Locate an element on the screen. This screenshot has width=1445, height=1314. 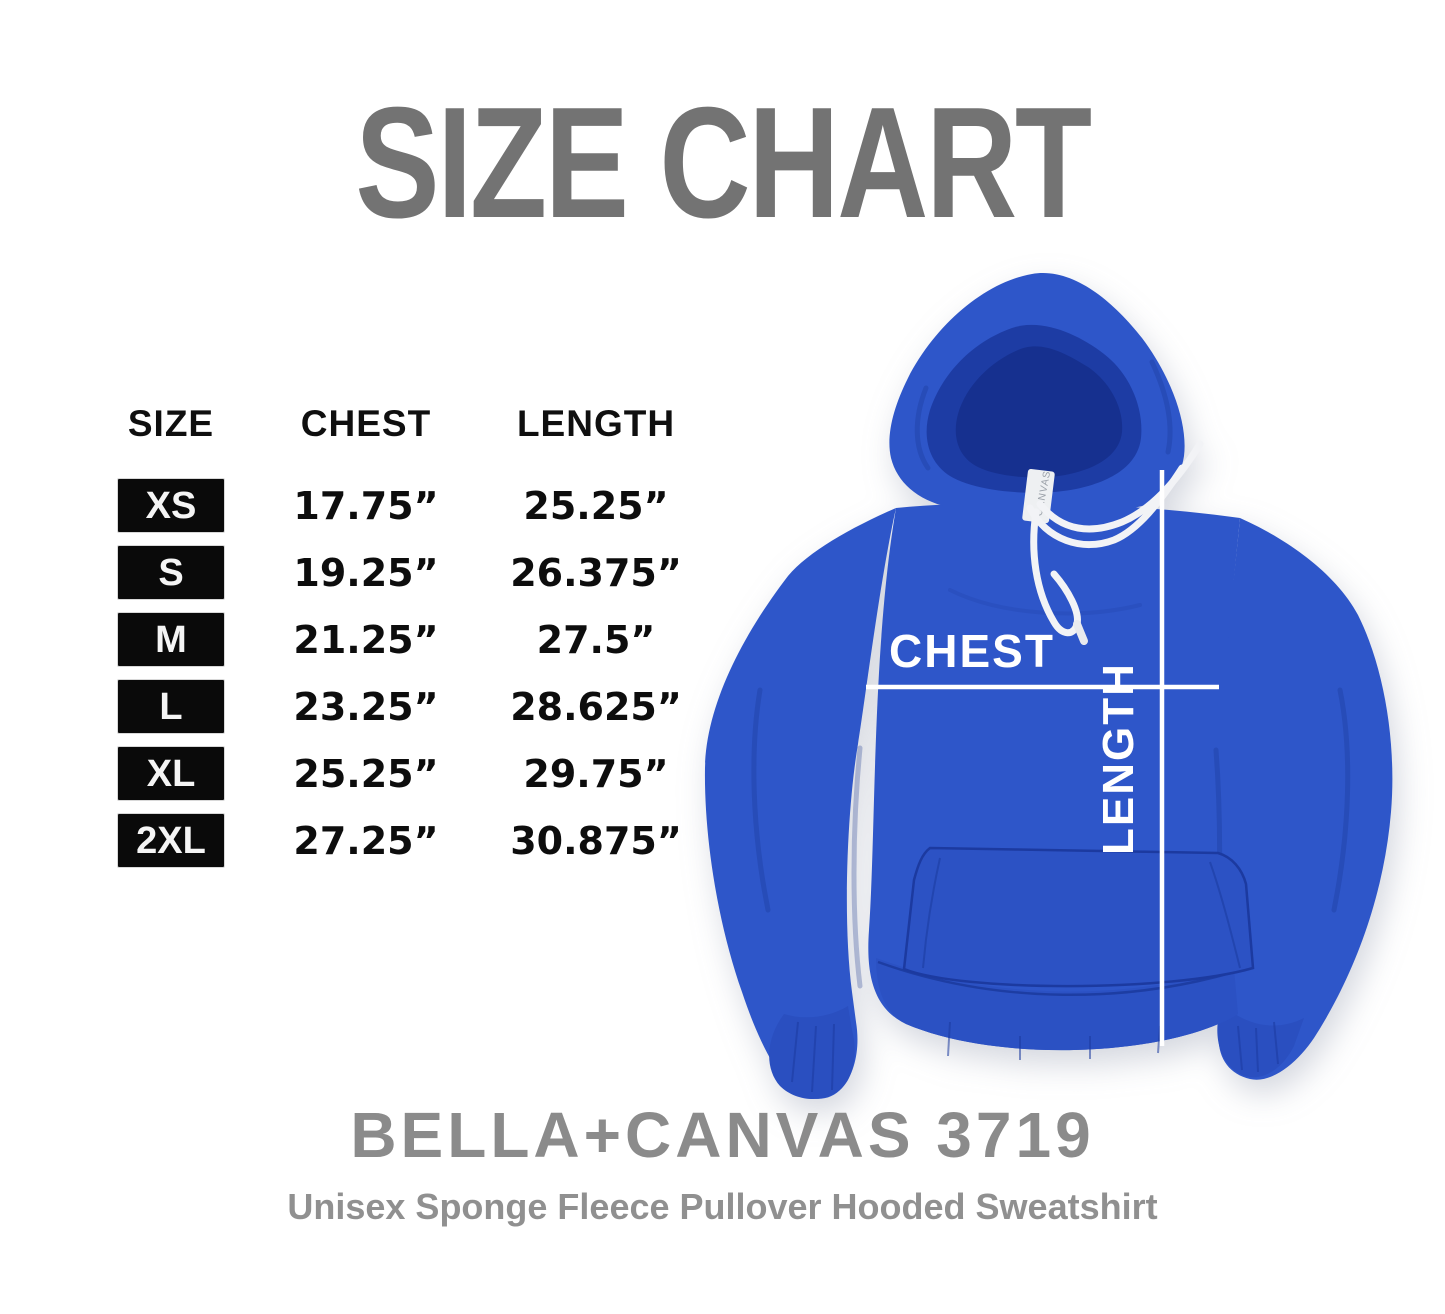
size-badge: M is located at coordinates (171, 639).